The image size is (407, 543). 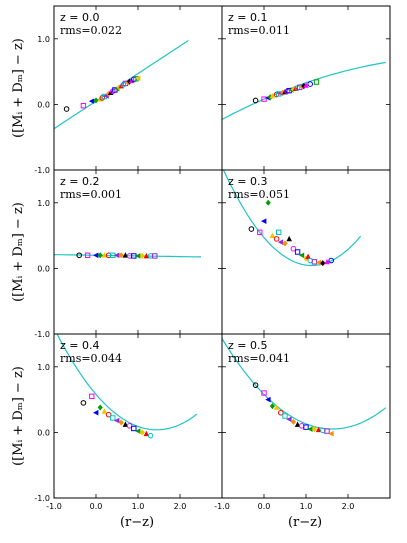 What do you see at coordinates (18, 416) in the screenshot?
I see `y-axis-label-row-3: ([Mᵢ + Dₘ] − z)` at bounding box center [18, 416].